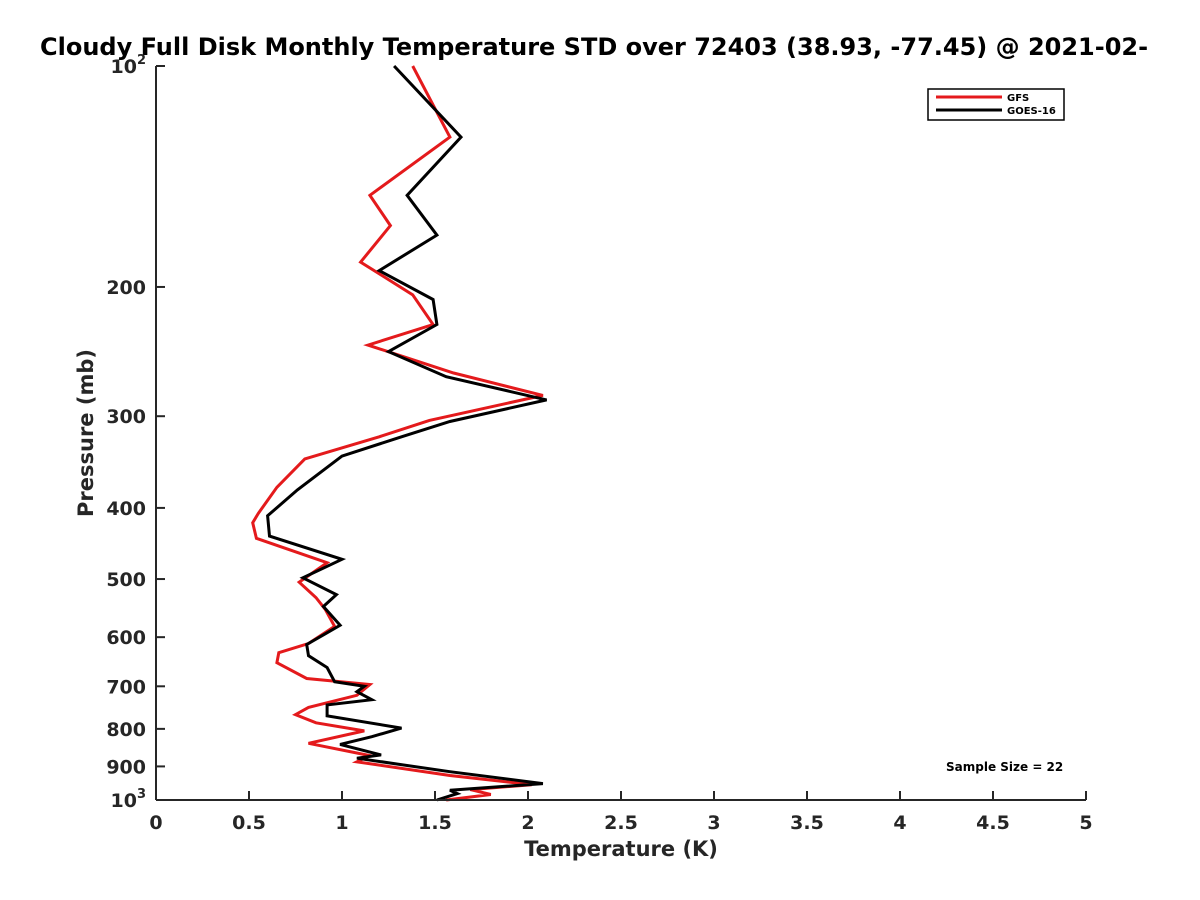 Image resolution: width=1200 pixels, height=900 pixels. I want to click on legend: GFS GOES-16, so click(996, 104).